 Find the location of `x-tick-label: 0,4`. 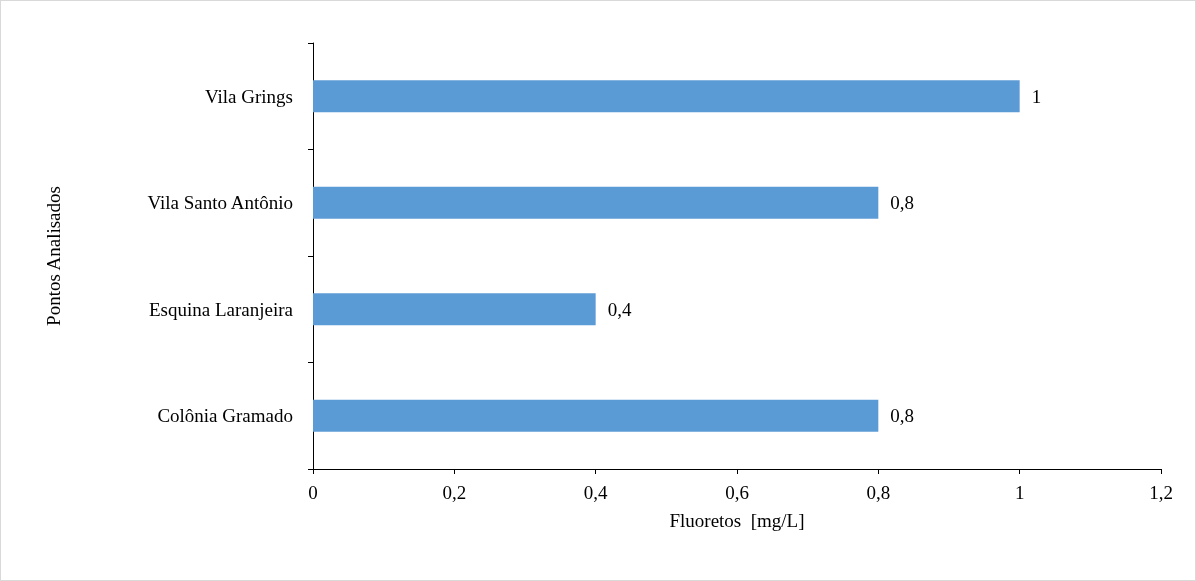

x-tick-label: 0,4 is located at coordinates (596, 492).